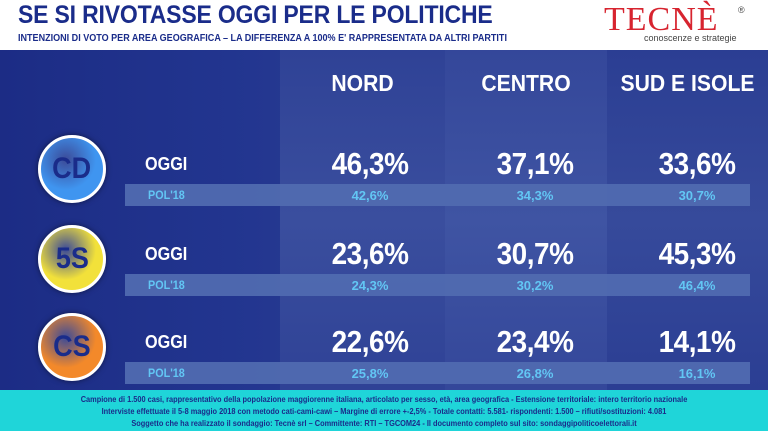  What do you see at coordinates (535, 285) in the screenshot?
I see `5s-pol18-centro: 30,2%` at bounding box center [535, 285].